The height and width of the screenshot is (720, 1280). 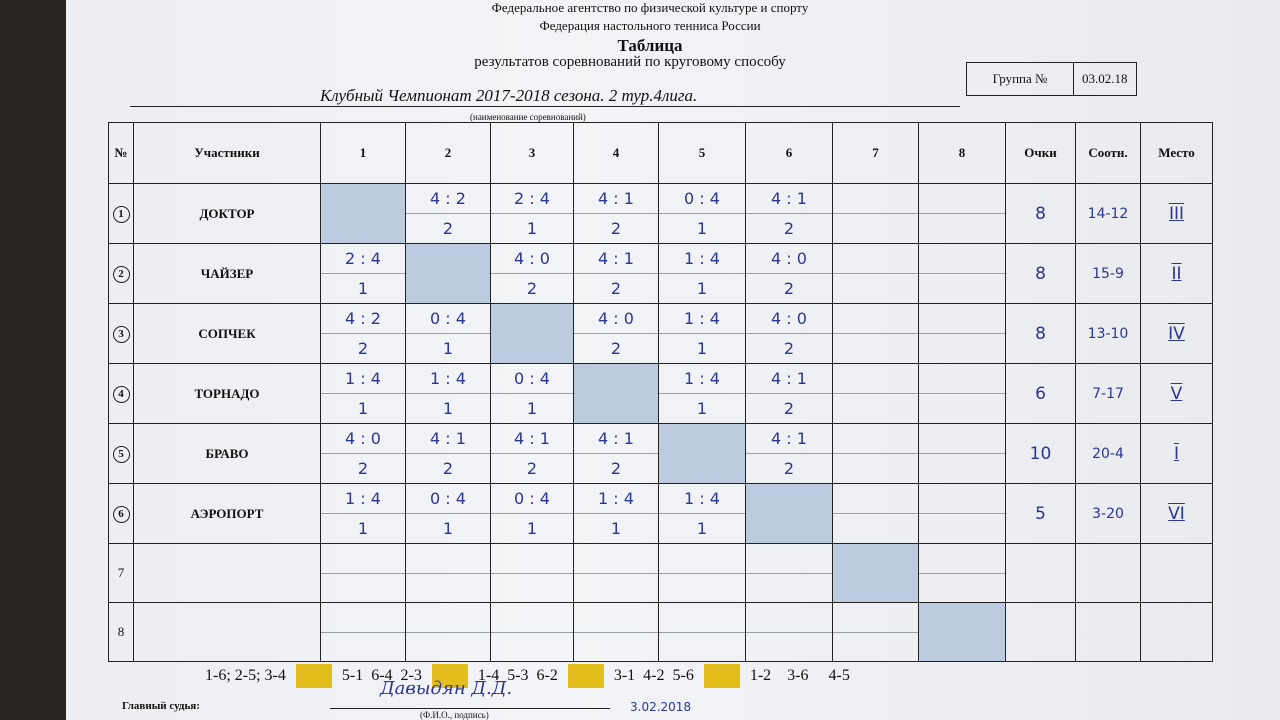 I want to click on result-cell-content: 1 : 4 1, so click(x=448, y=393).